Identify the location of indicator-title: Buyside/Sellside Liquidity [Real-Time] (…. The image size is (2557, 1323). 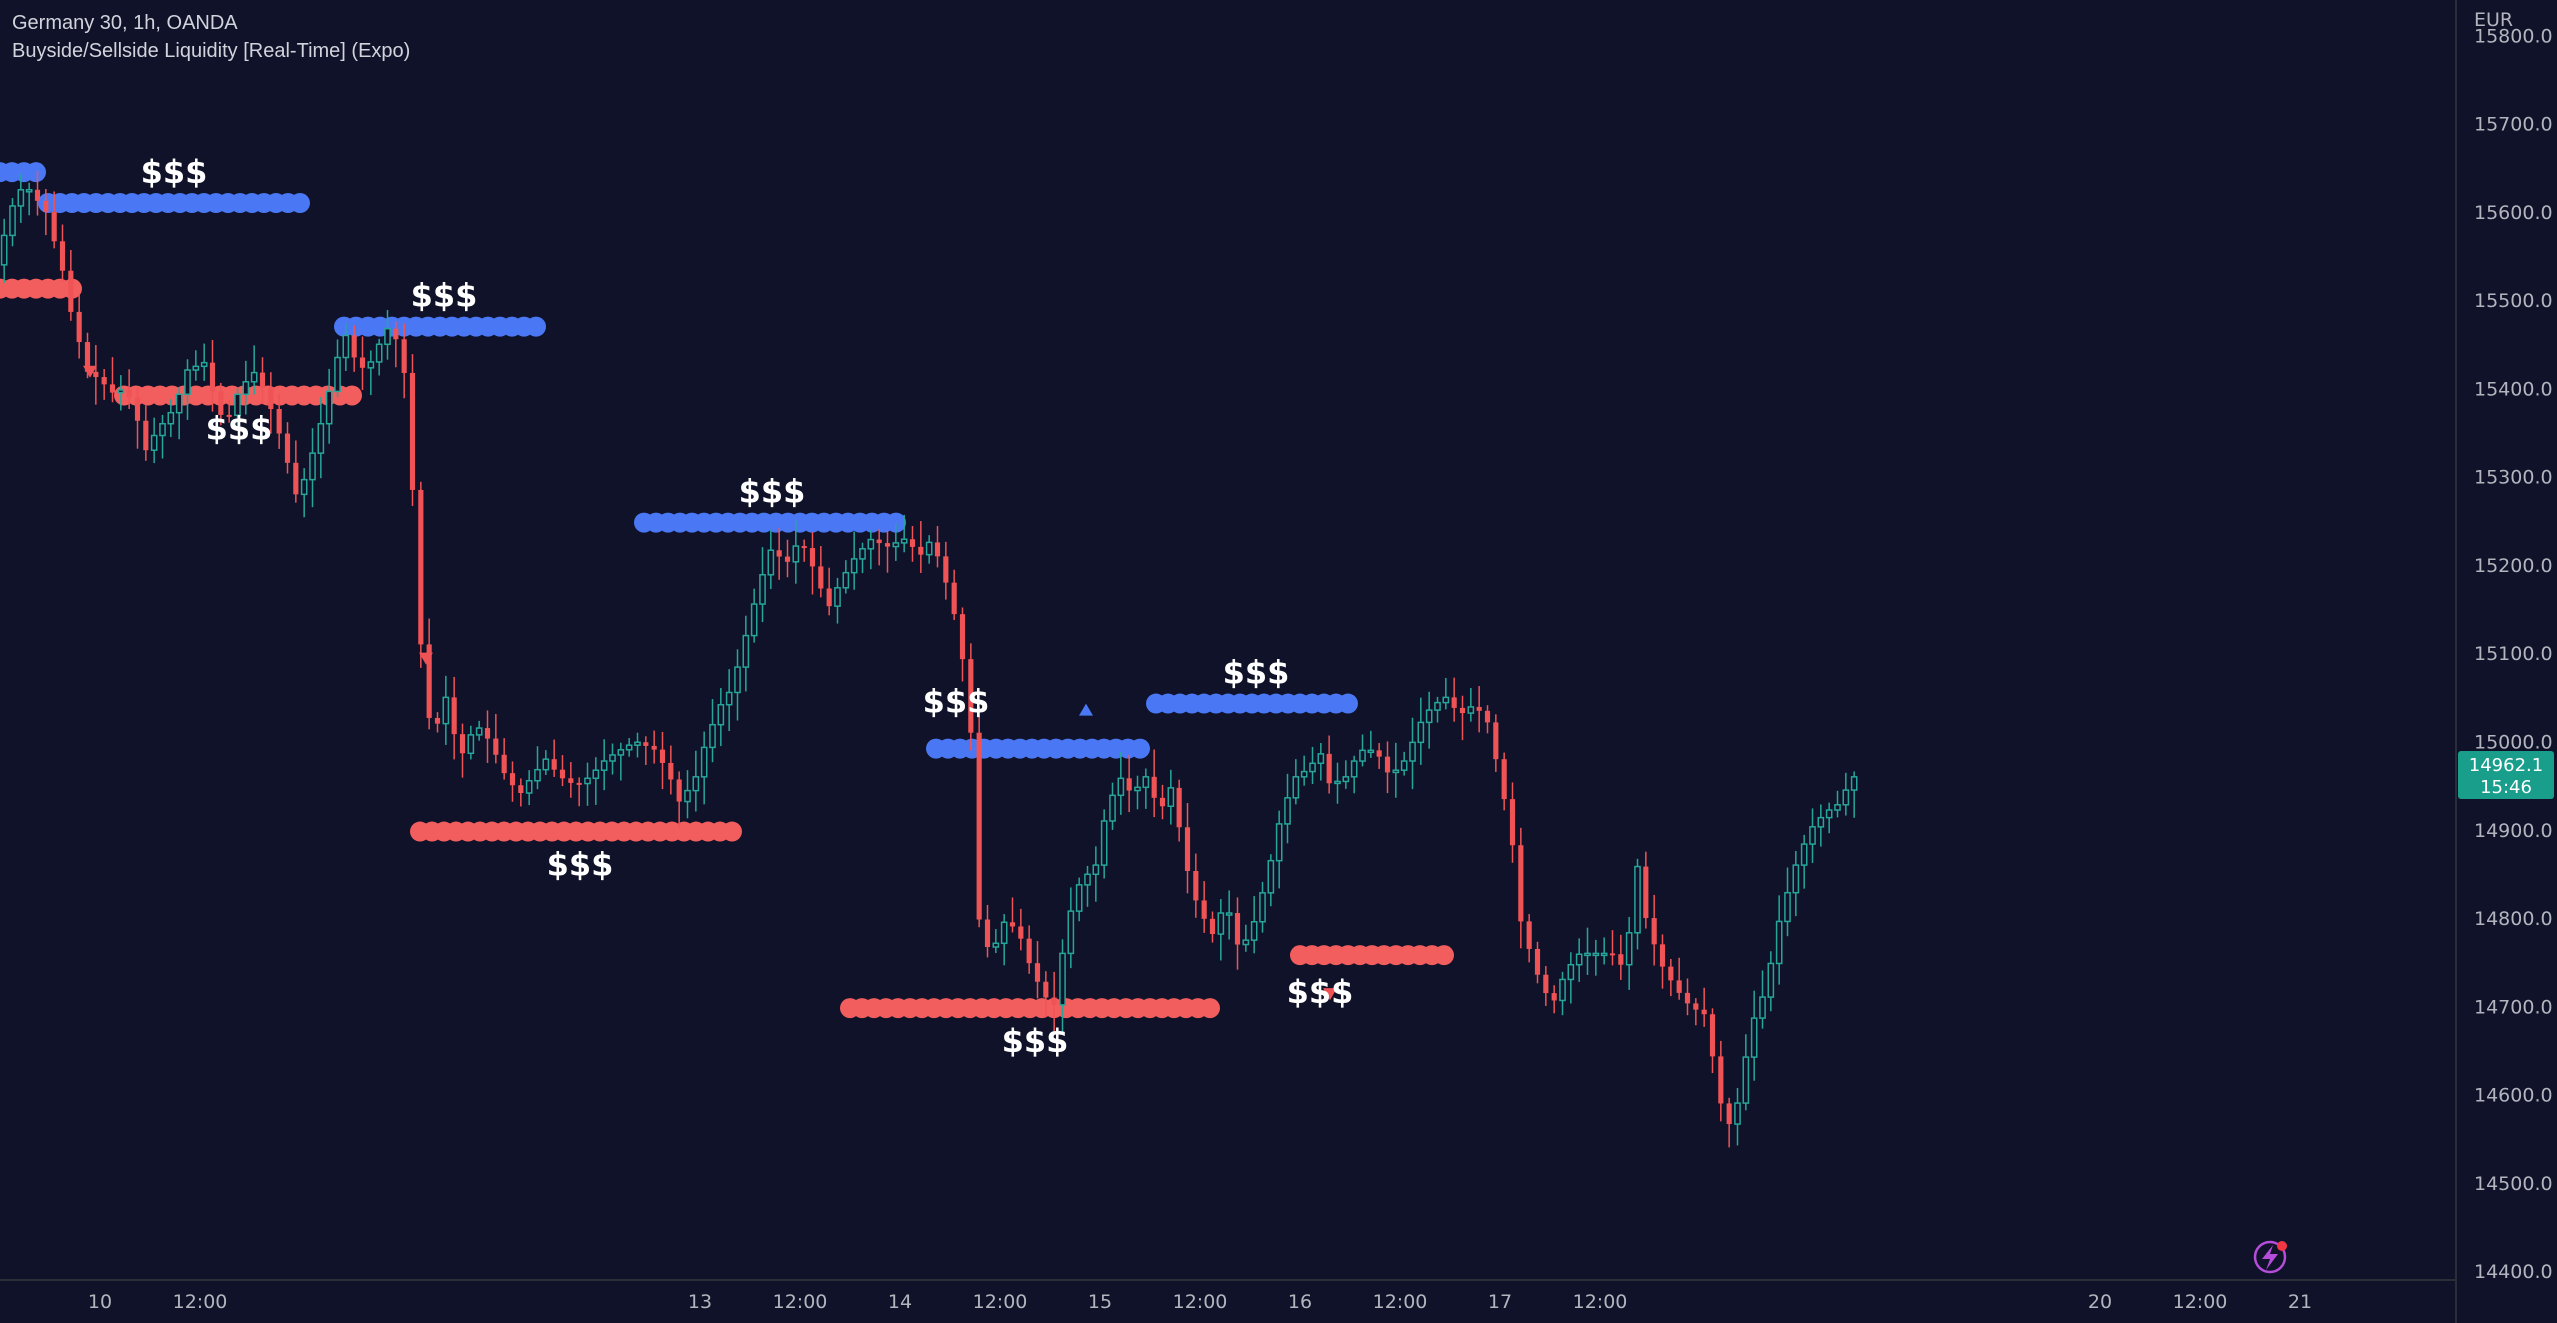
(211, 51).